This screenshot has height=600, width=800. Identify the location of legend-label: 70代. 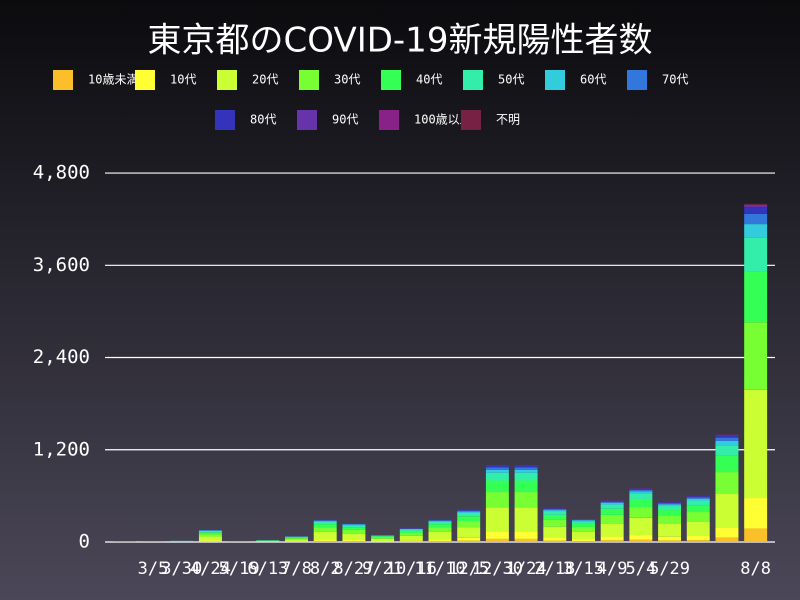
(675, 80).